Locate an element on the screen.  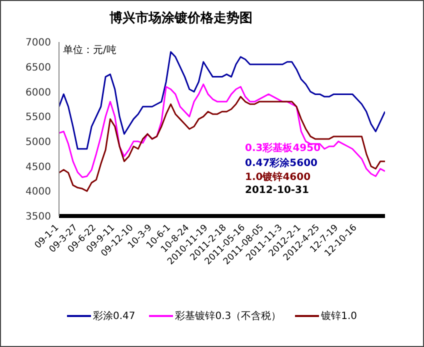
y-axis-title: 单位：元/吨 is located at coordinates (89, 50).